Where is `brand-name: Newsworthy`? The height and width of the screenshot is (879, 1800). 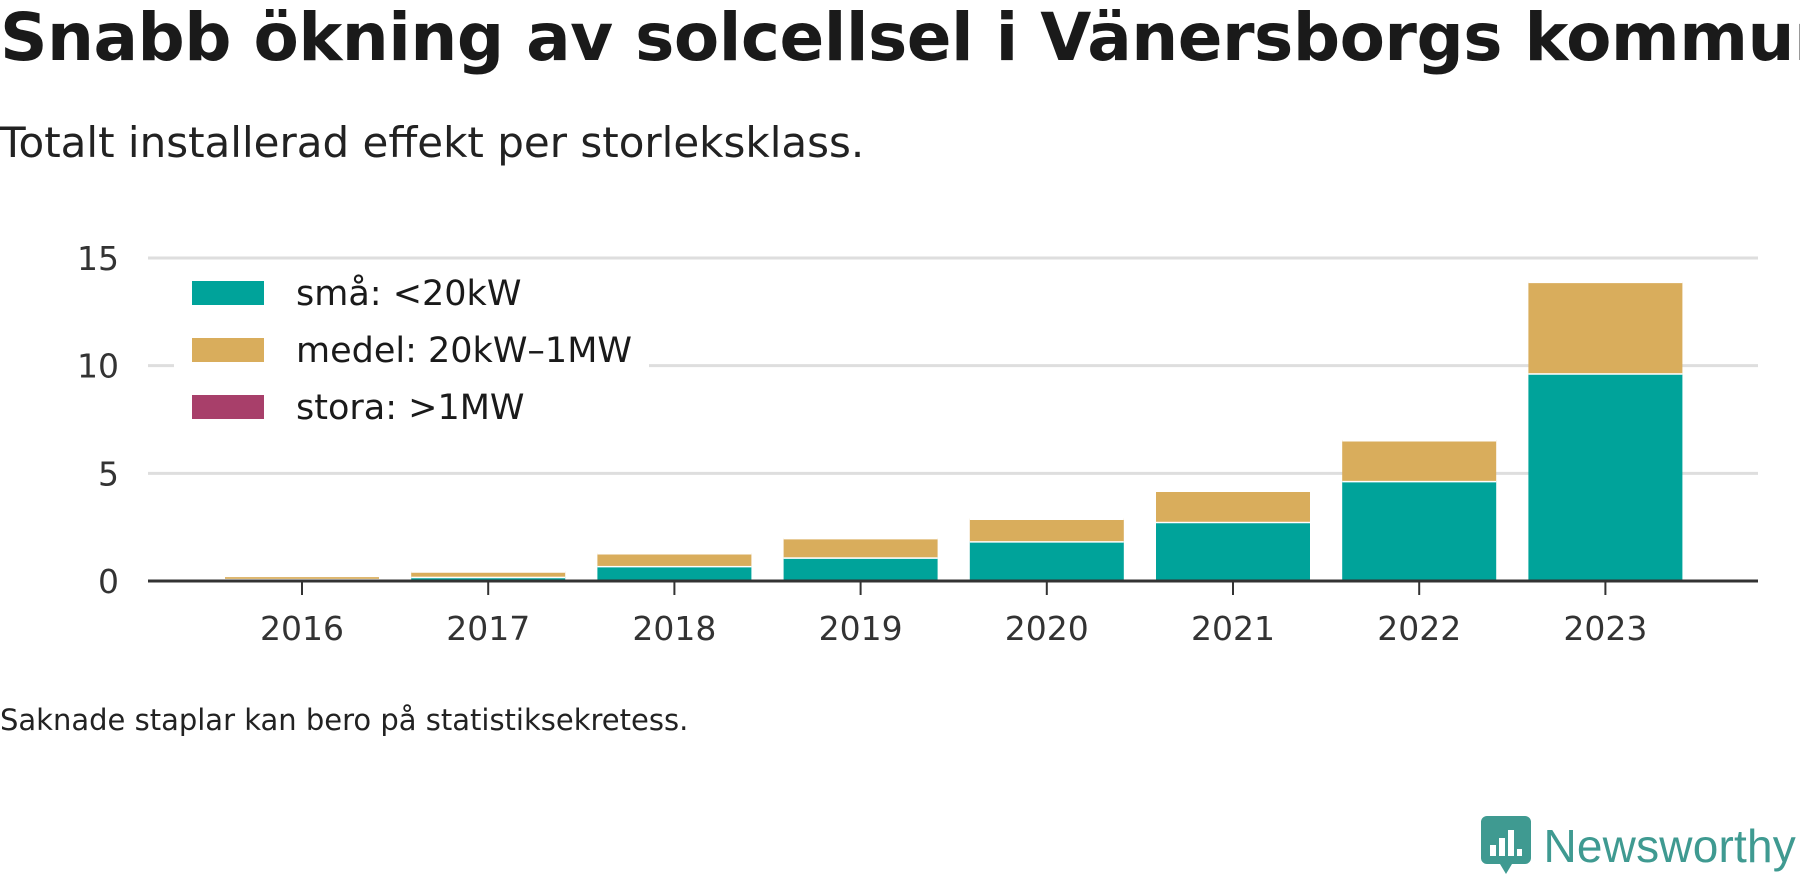 brand-name: Newsworthy is located at coordinates (1669, 846).